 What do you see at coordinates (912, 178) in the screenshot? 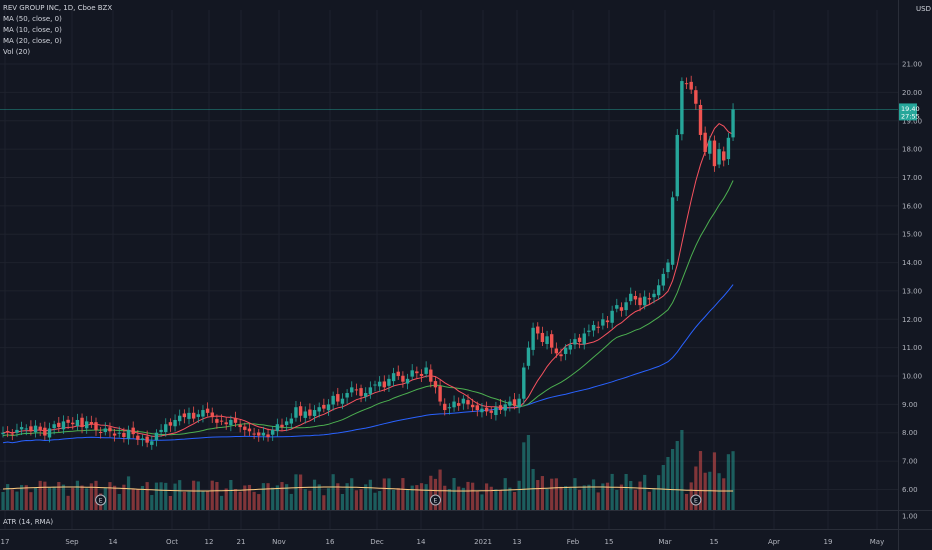
I see `y-tick-label: 17.00` at bounding box center [912, 178].